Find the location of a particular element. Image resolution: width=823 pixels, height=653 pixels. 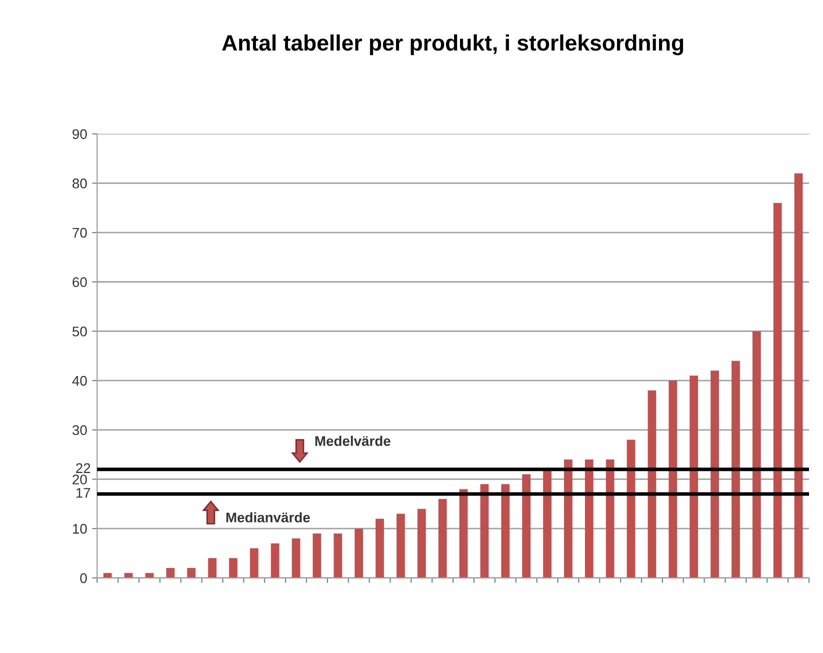

y-tick-label: 60 is located at coordinates (79, 282).